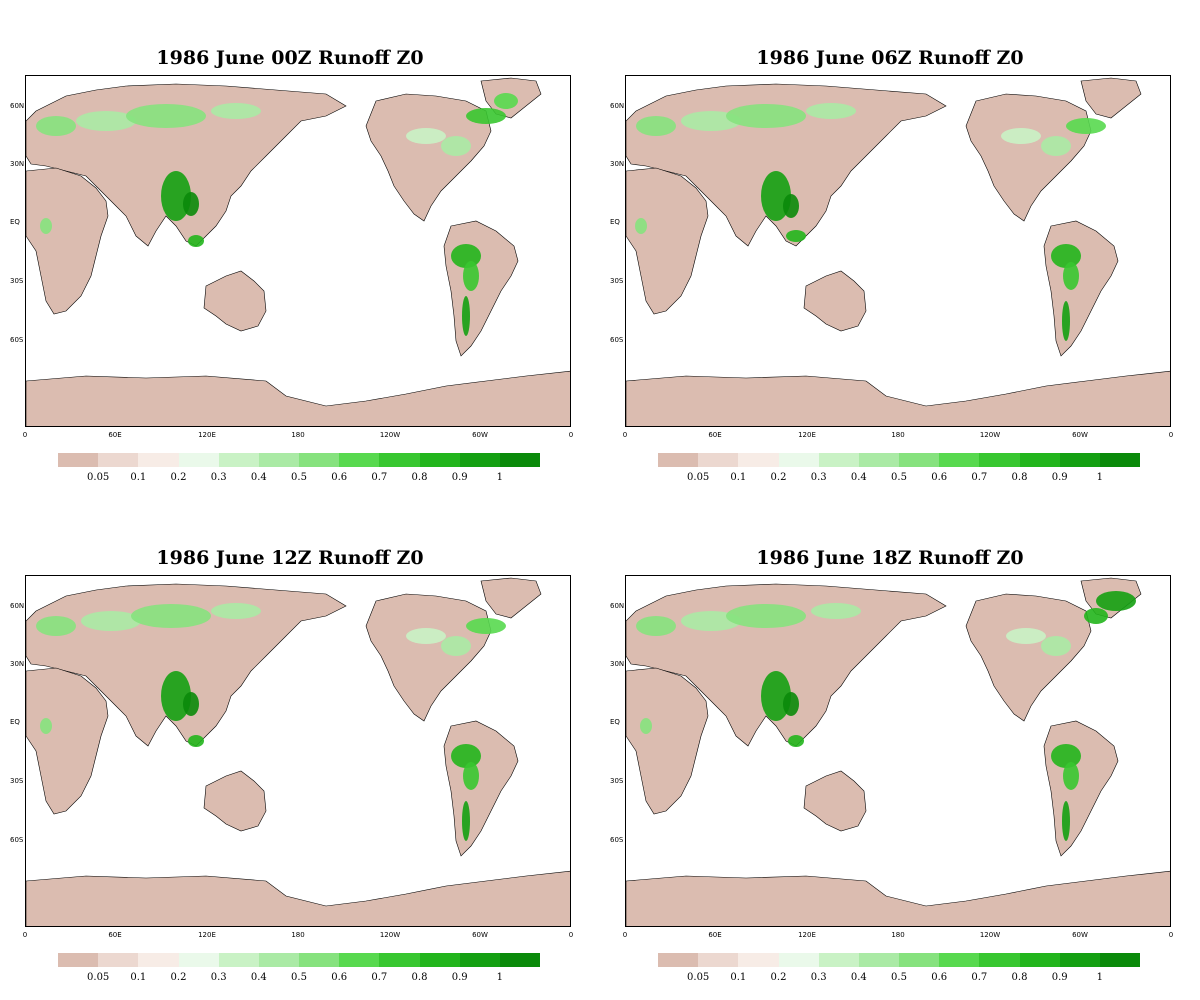 The width and height of the screenshot is (1200, 1000). Describe the element at coordinates (15, 722) in the screenshot. I see `lat-label: EQ` at that location.